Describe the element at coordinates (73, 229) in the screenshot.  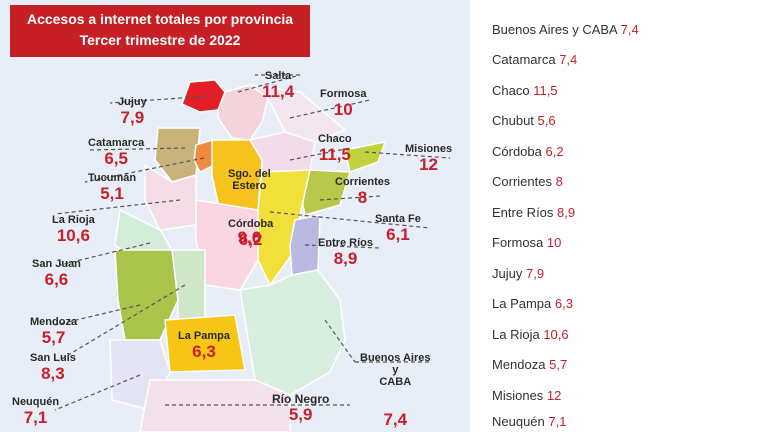
I see `map-label-la-rioja: La Rioja 10,6` at that location.